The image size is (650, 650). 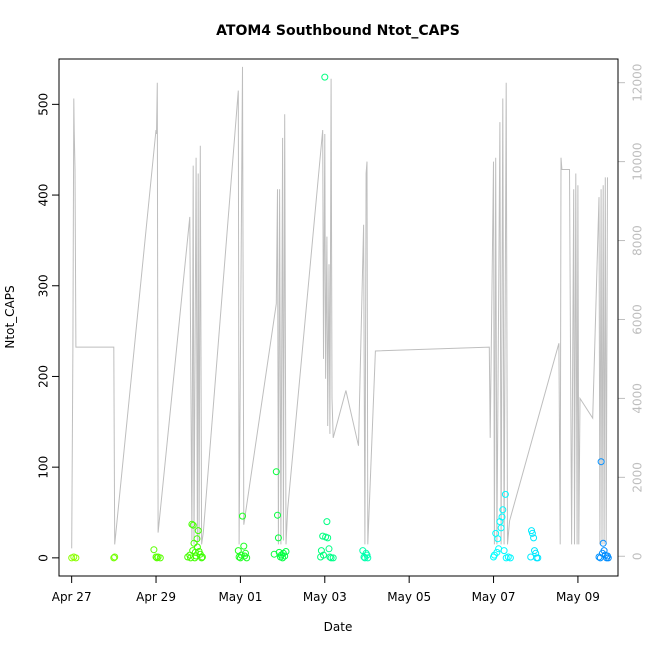 What do you see at coordinates (44, 104) in the screenshot?
I see `y-tick-label: 500` at bounding box center [44, 104].